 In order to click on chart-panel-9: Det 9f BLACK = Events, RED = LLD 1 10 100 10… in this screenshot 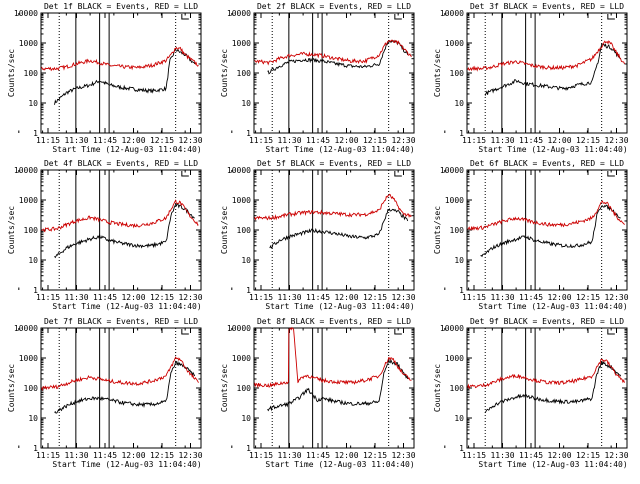, I will do `click(531, 393)`.